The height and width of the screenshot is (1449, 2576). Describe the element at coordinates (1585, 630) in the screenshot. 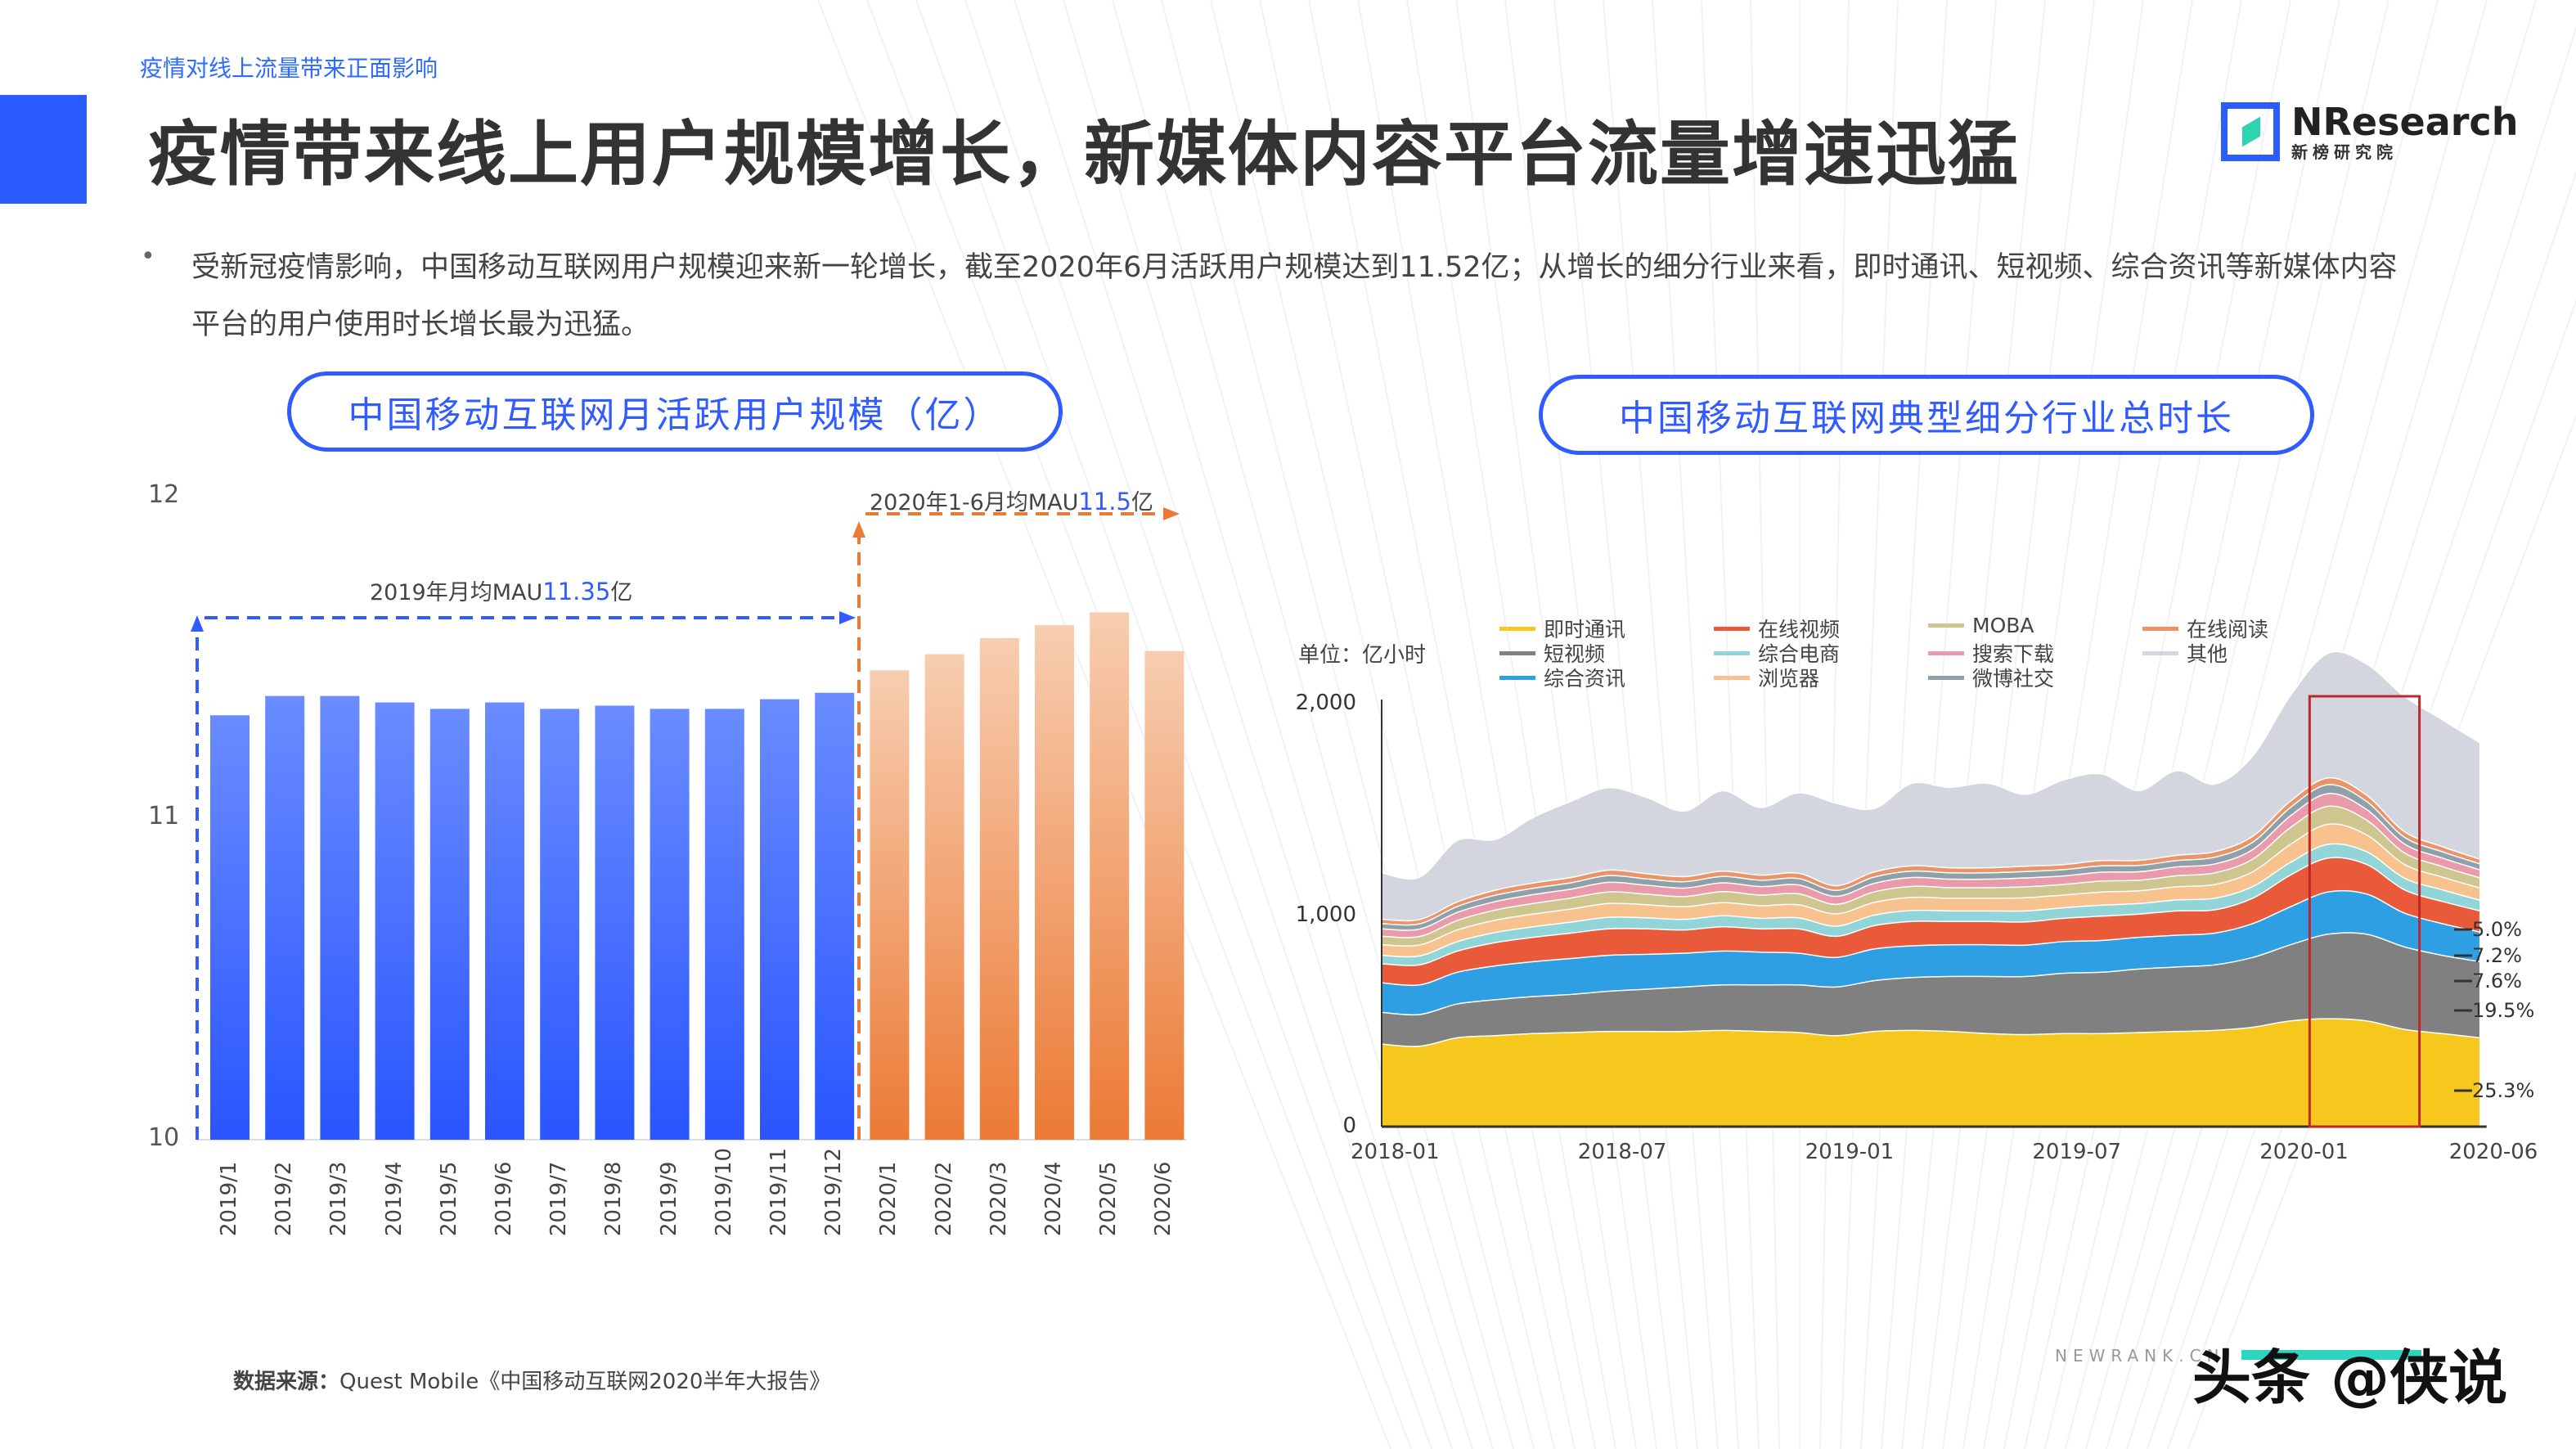

I see `legend-label: 即时通讯` at that location.